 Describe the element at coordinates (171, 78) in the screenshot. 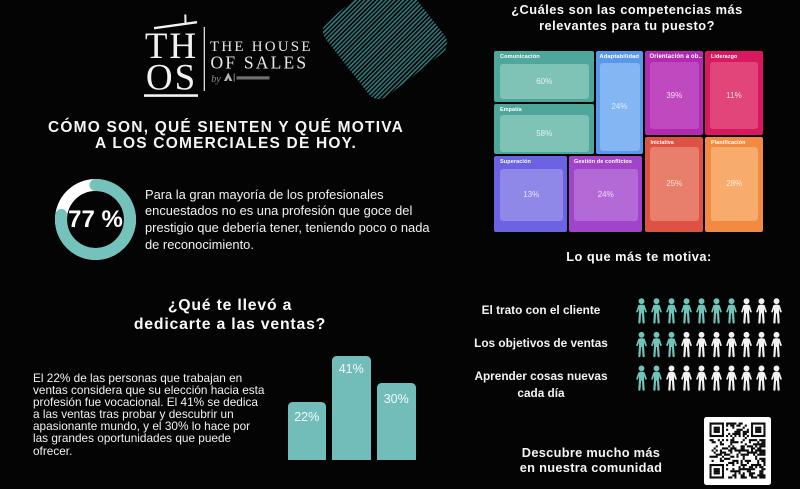

I see `svg-text: OS` at that location.